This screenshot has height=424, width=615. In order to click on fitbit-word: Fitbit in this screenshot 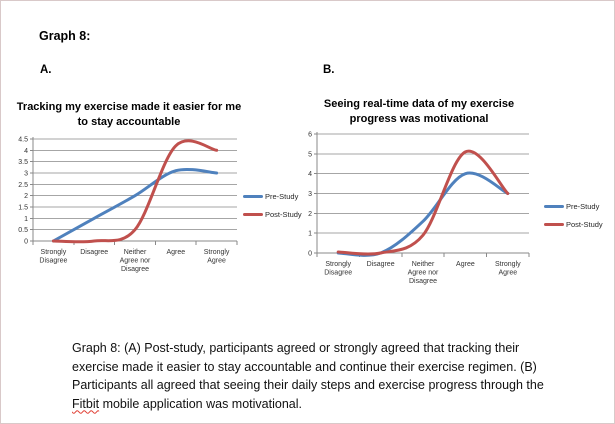, I will do `click(86, 403)`.